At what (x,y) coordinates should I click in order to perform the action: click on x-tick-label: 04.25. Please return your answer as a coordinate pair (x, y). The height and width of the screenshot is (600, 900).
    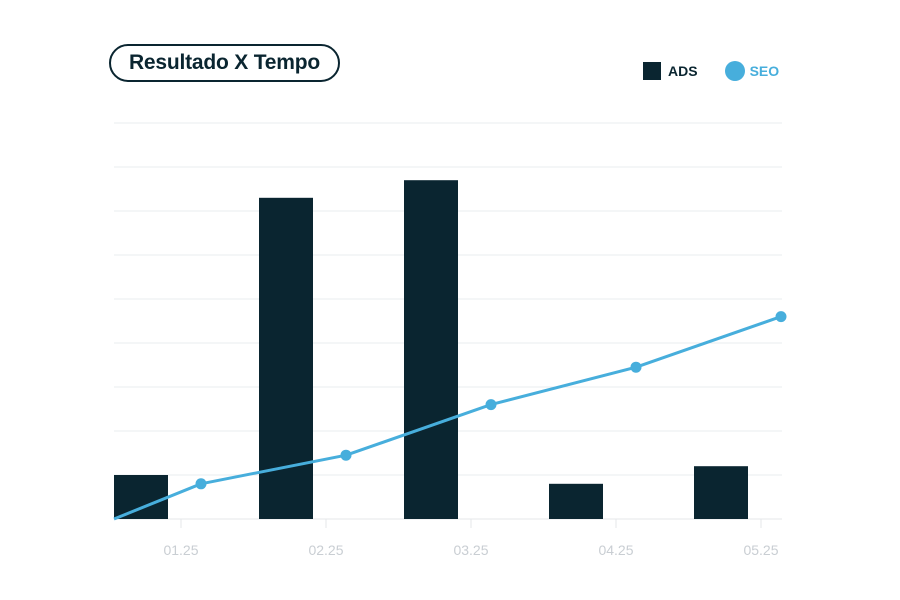
    Looking at the image, I should click on (615, 550).